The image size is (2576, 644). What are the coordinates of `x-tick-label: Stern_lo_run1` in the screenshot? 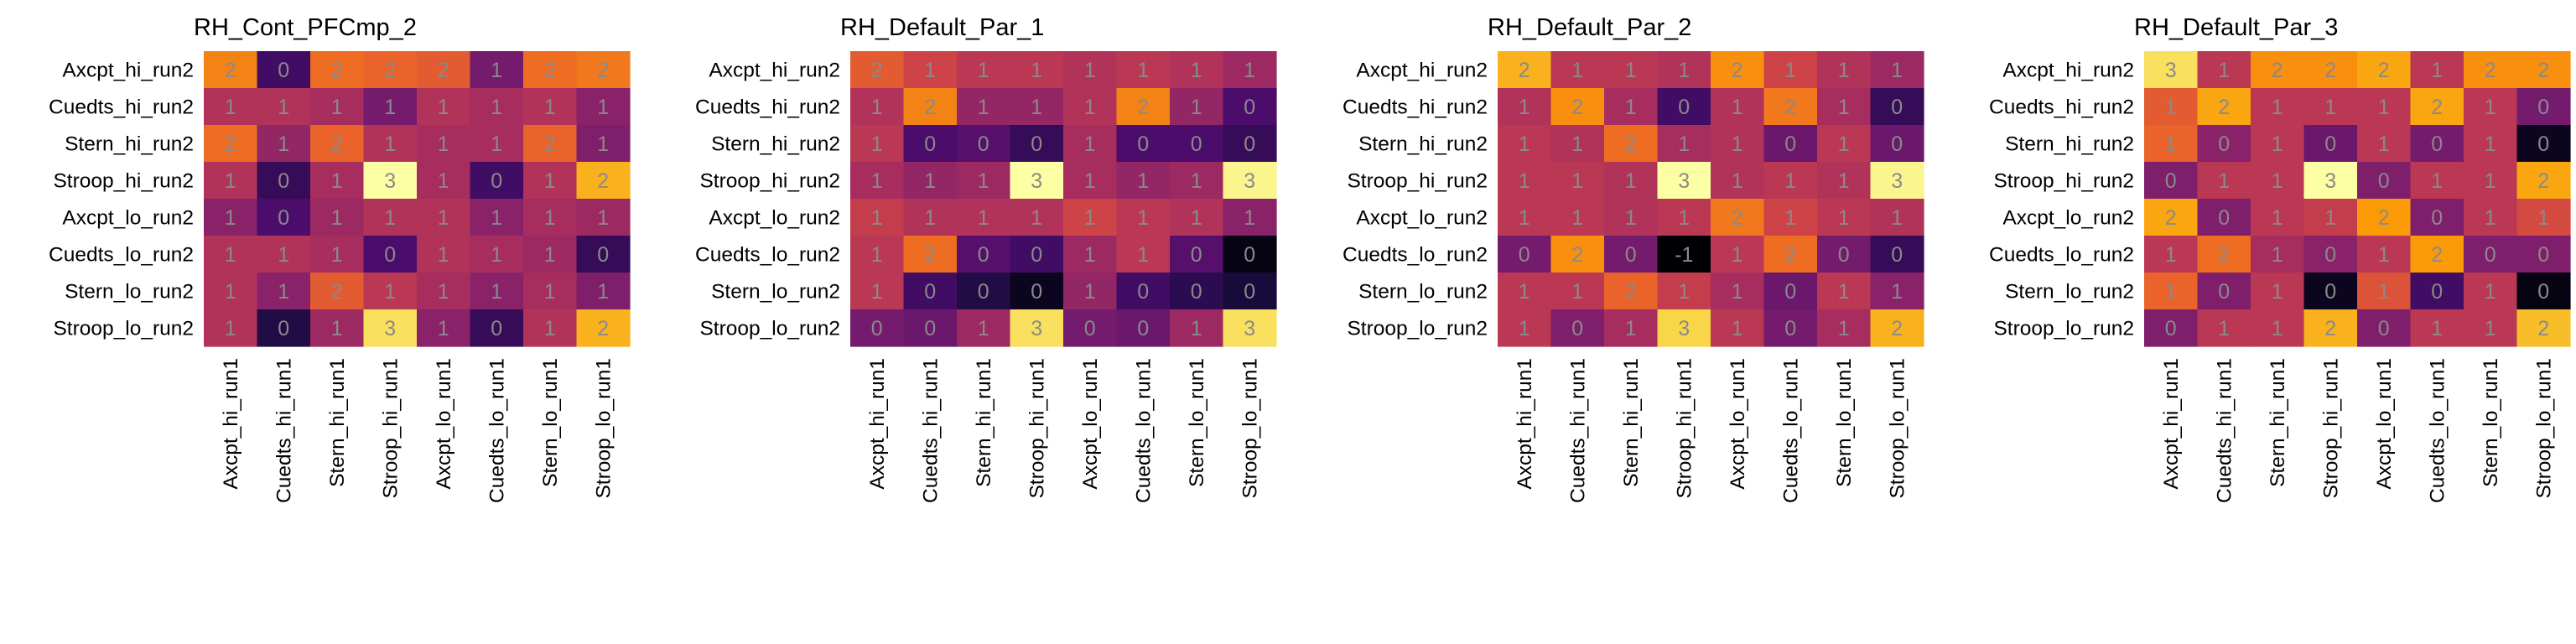 It's located at (1197, 422).